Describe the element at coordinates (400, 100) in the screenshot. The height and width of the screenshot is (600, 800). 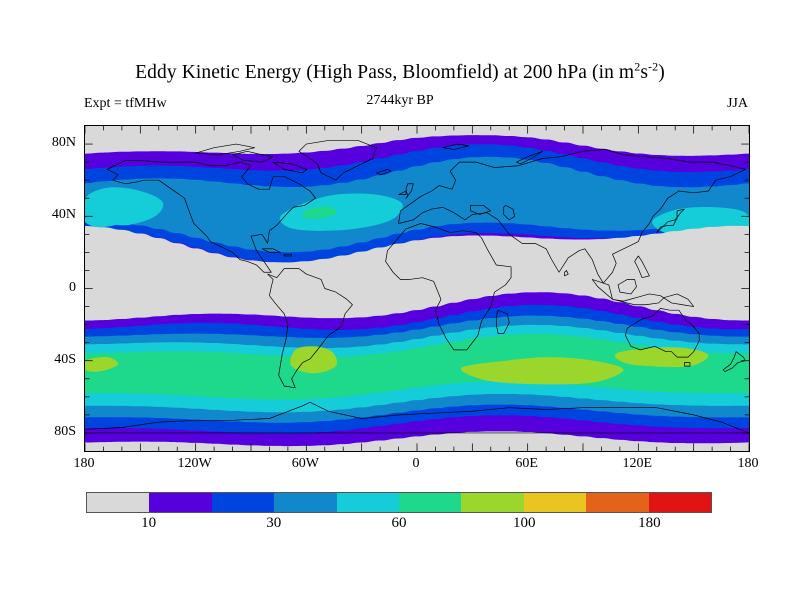
I see `period-label: 2744kyr BP` at that location.